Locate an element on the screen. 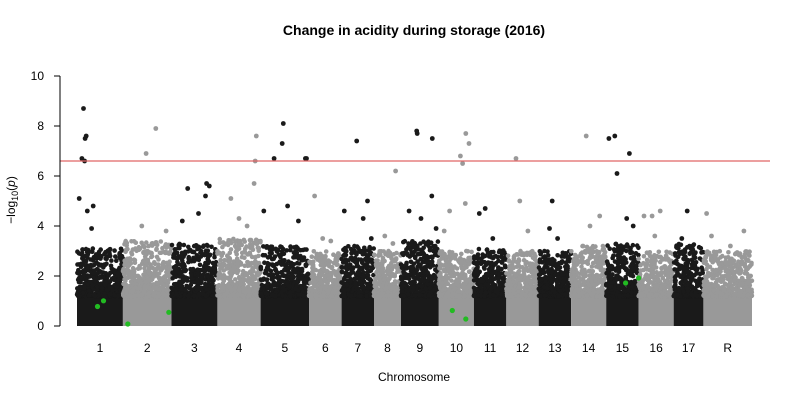 Image resolution: width=800 pixels, height=400 pixels. x-tick-label-1: 1 is located at coordinates (100, 348).